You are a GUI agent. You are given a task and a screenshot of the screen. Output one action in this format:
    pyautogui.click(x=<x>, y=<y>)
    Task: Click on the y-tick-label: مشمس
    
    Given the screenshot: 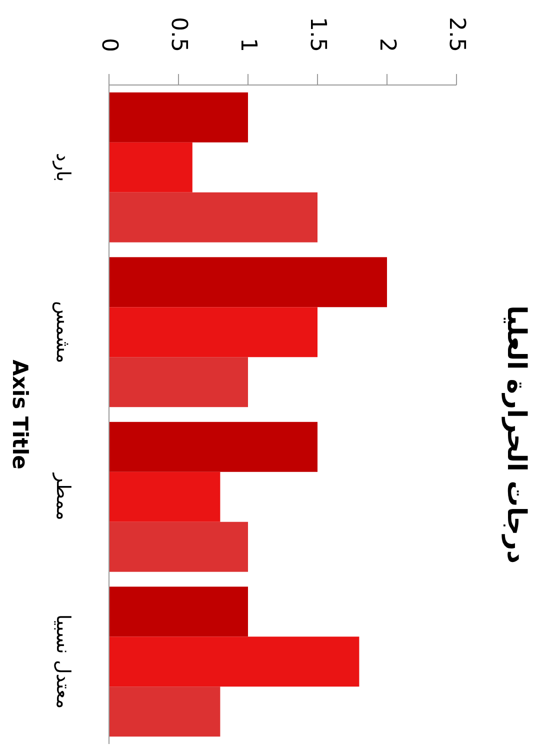 What is the action you would take?
    pyautogui.click(x=63, y=332)
    